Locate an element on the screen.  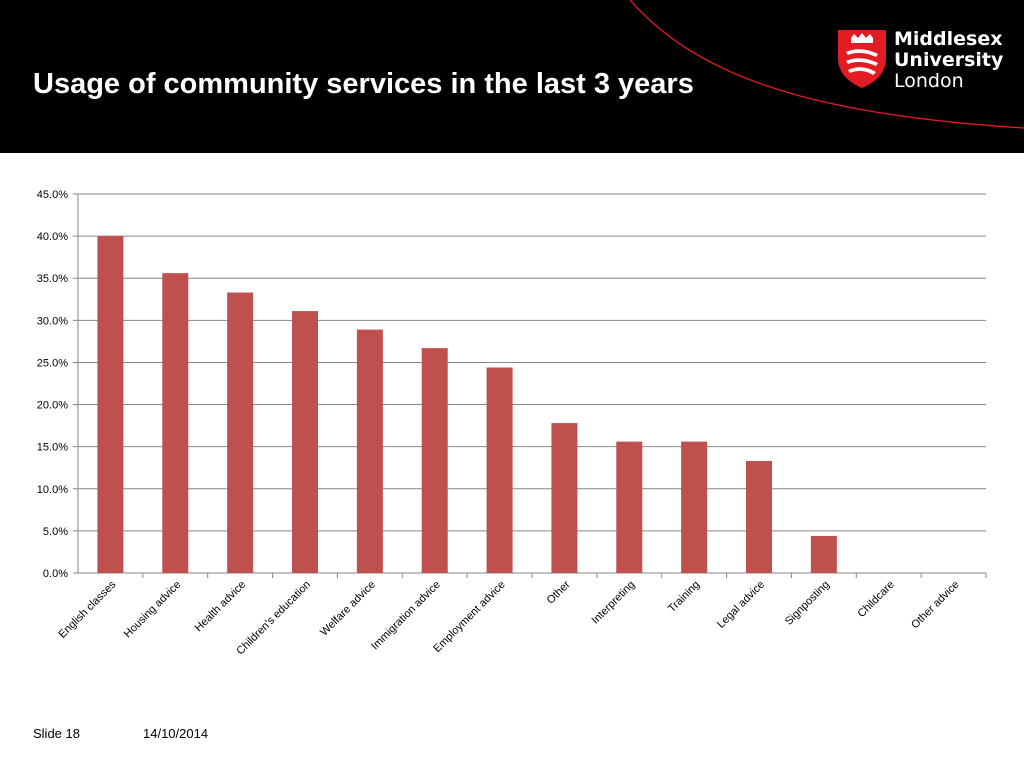
decorative-curve is located at coordinates (826, 64).